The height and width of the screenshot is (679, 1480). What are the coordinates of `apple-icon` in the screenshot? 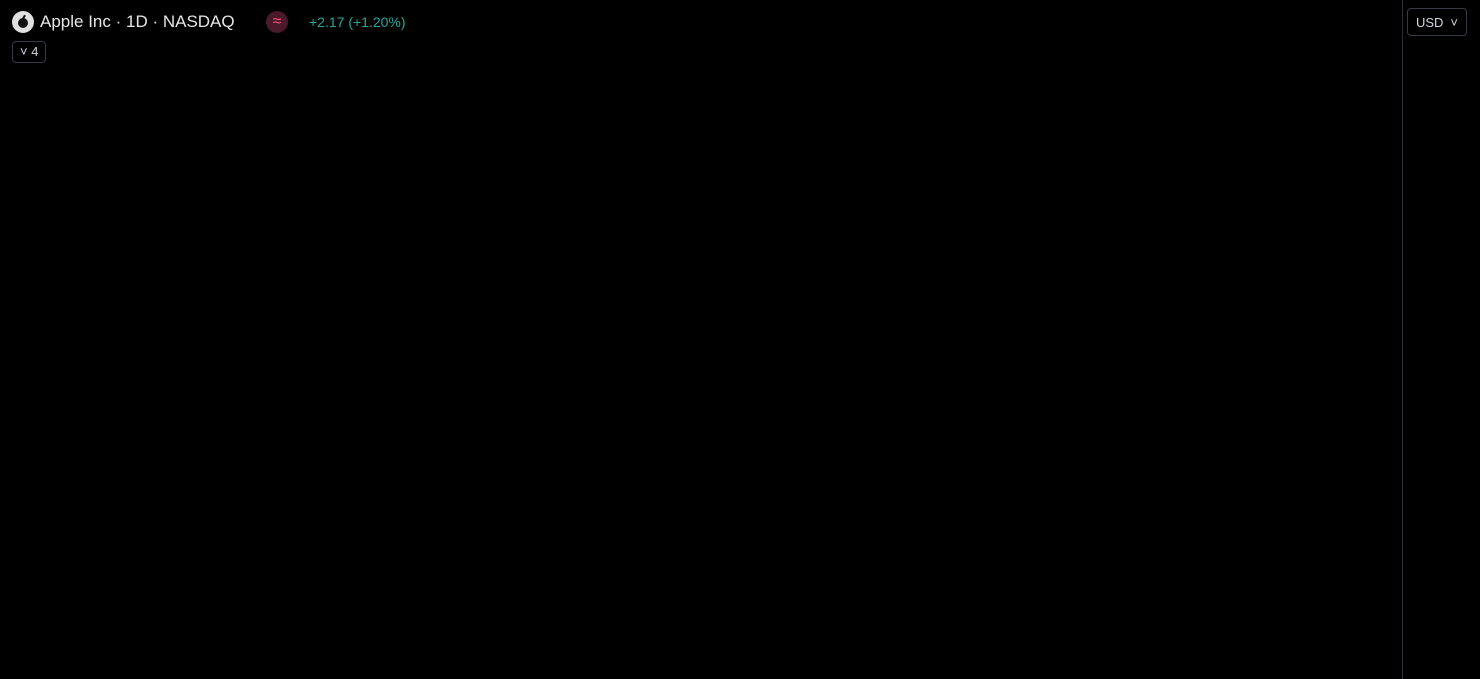 It's located at (23, 21).